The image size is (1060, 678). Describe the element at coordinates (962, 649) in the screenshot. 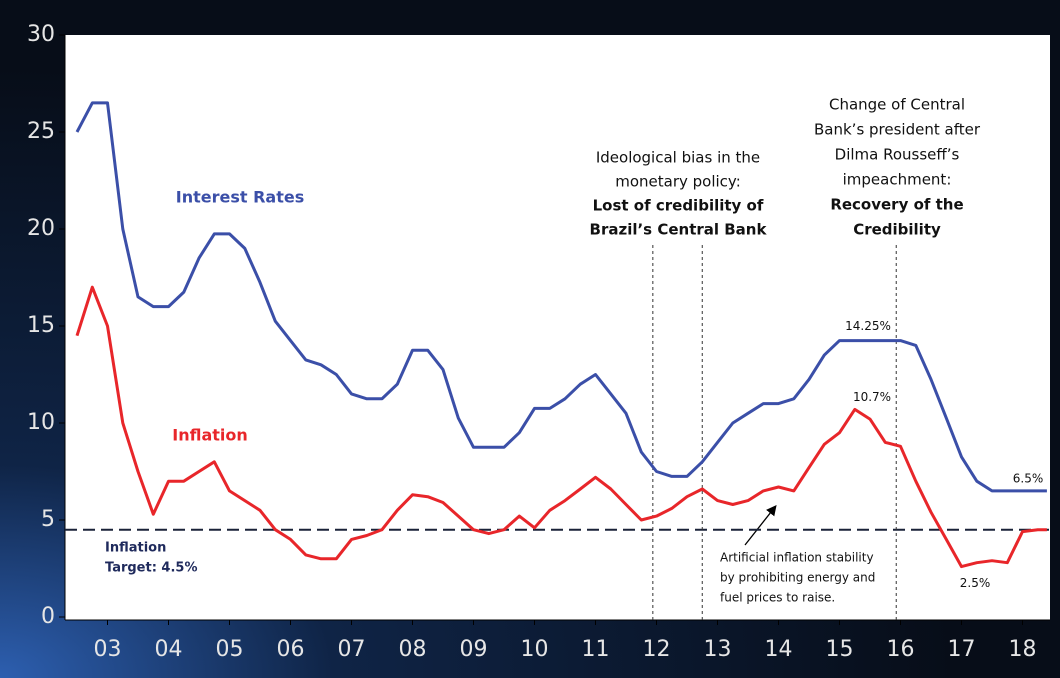

I see `x-tick-label: 17` at that location.